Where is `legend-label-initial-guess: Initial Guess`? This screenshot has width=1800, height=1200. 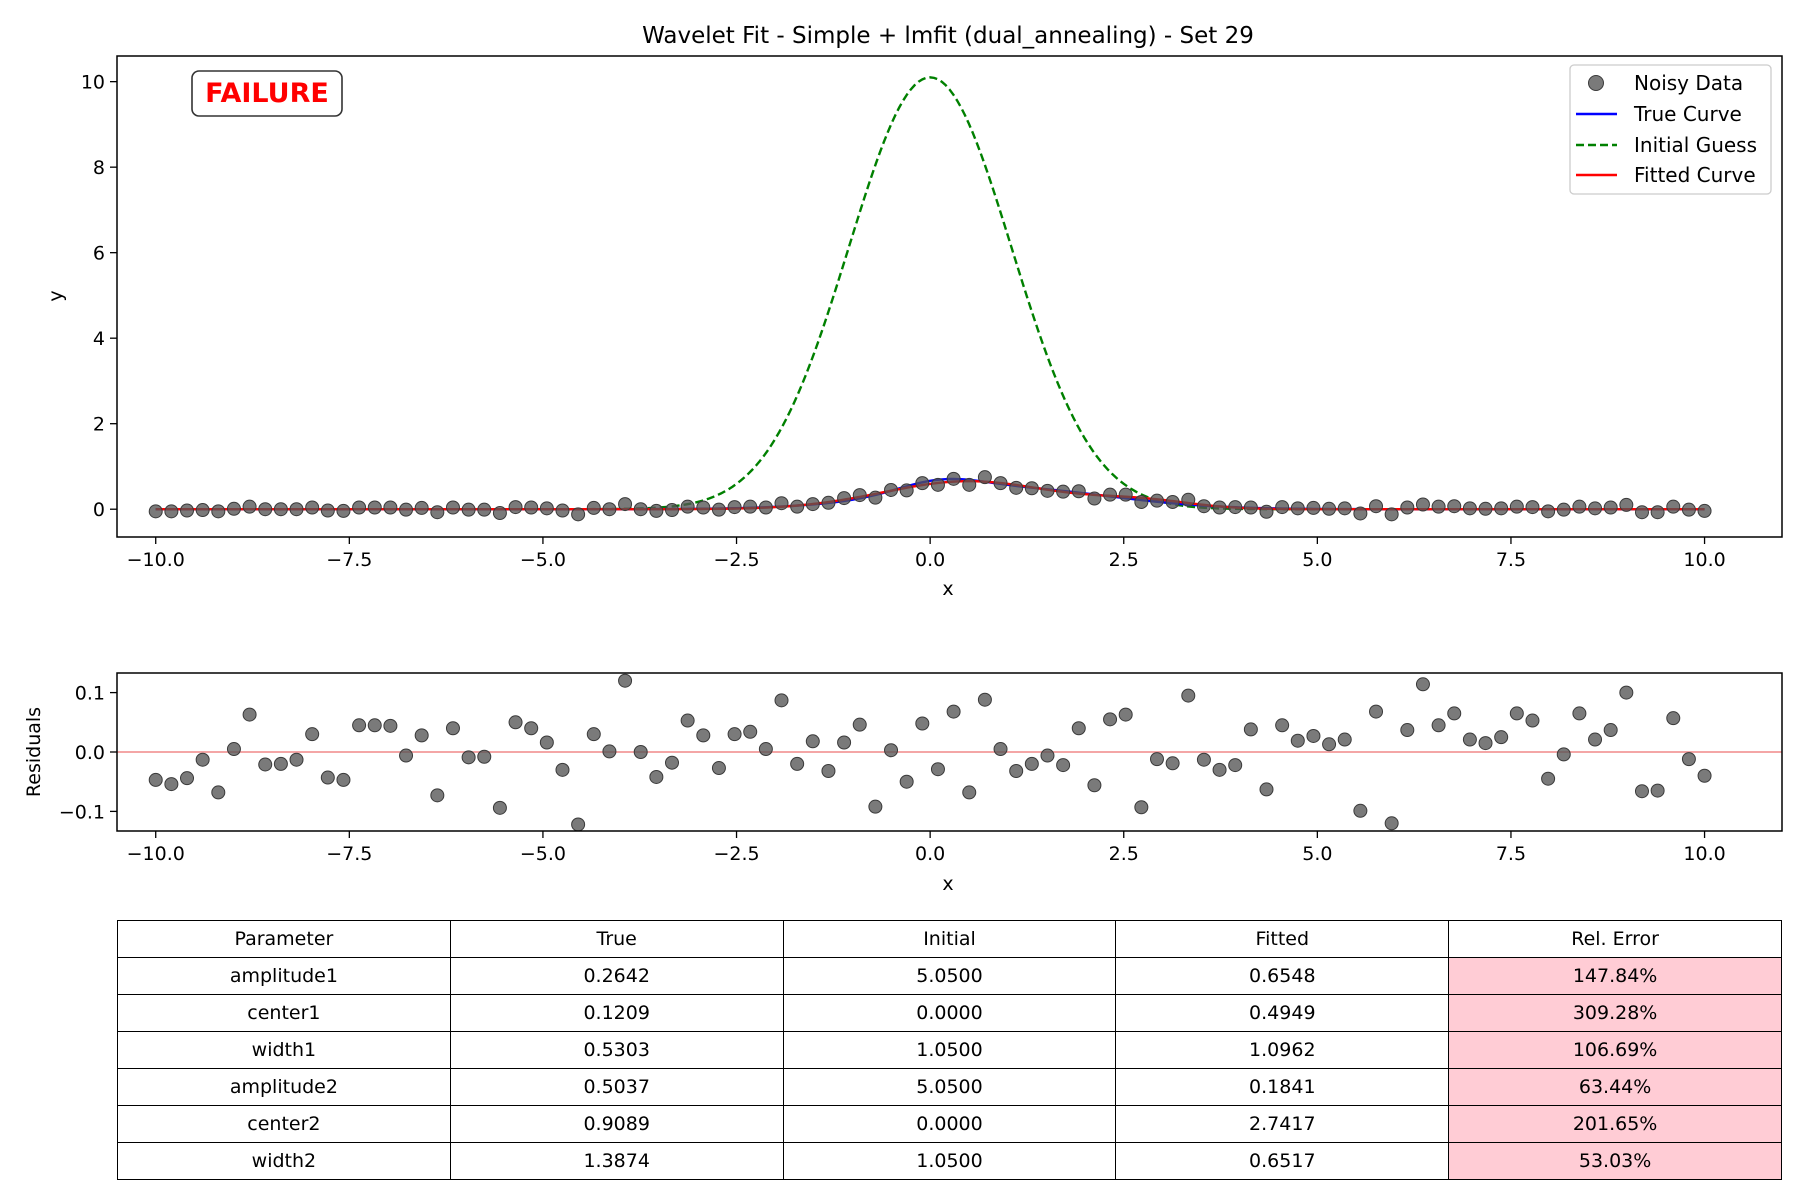
legend-label-initial-guess: Initial Guess is located at coordinates (1695, 145).